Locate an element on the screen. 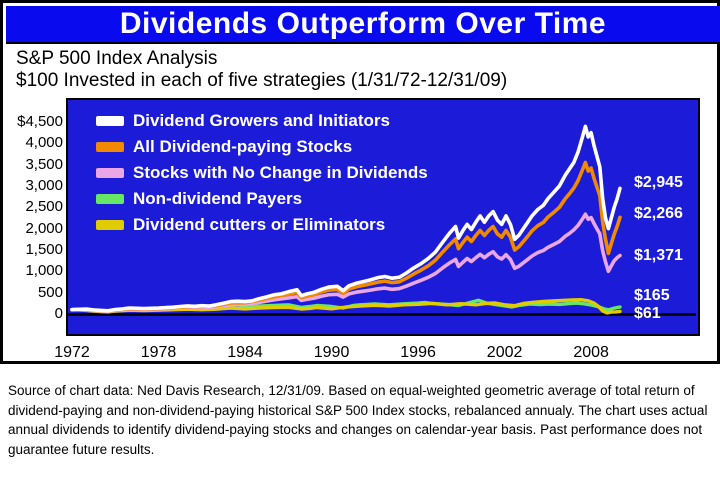  x-axis-label: 1972 is located at coordinates (72, 352).